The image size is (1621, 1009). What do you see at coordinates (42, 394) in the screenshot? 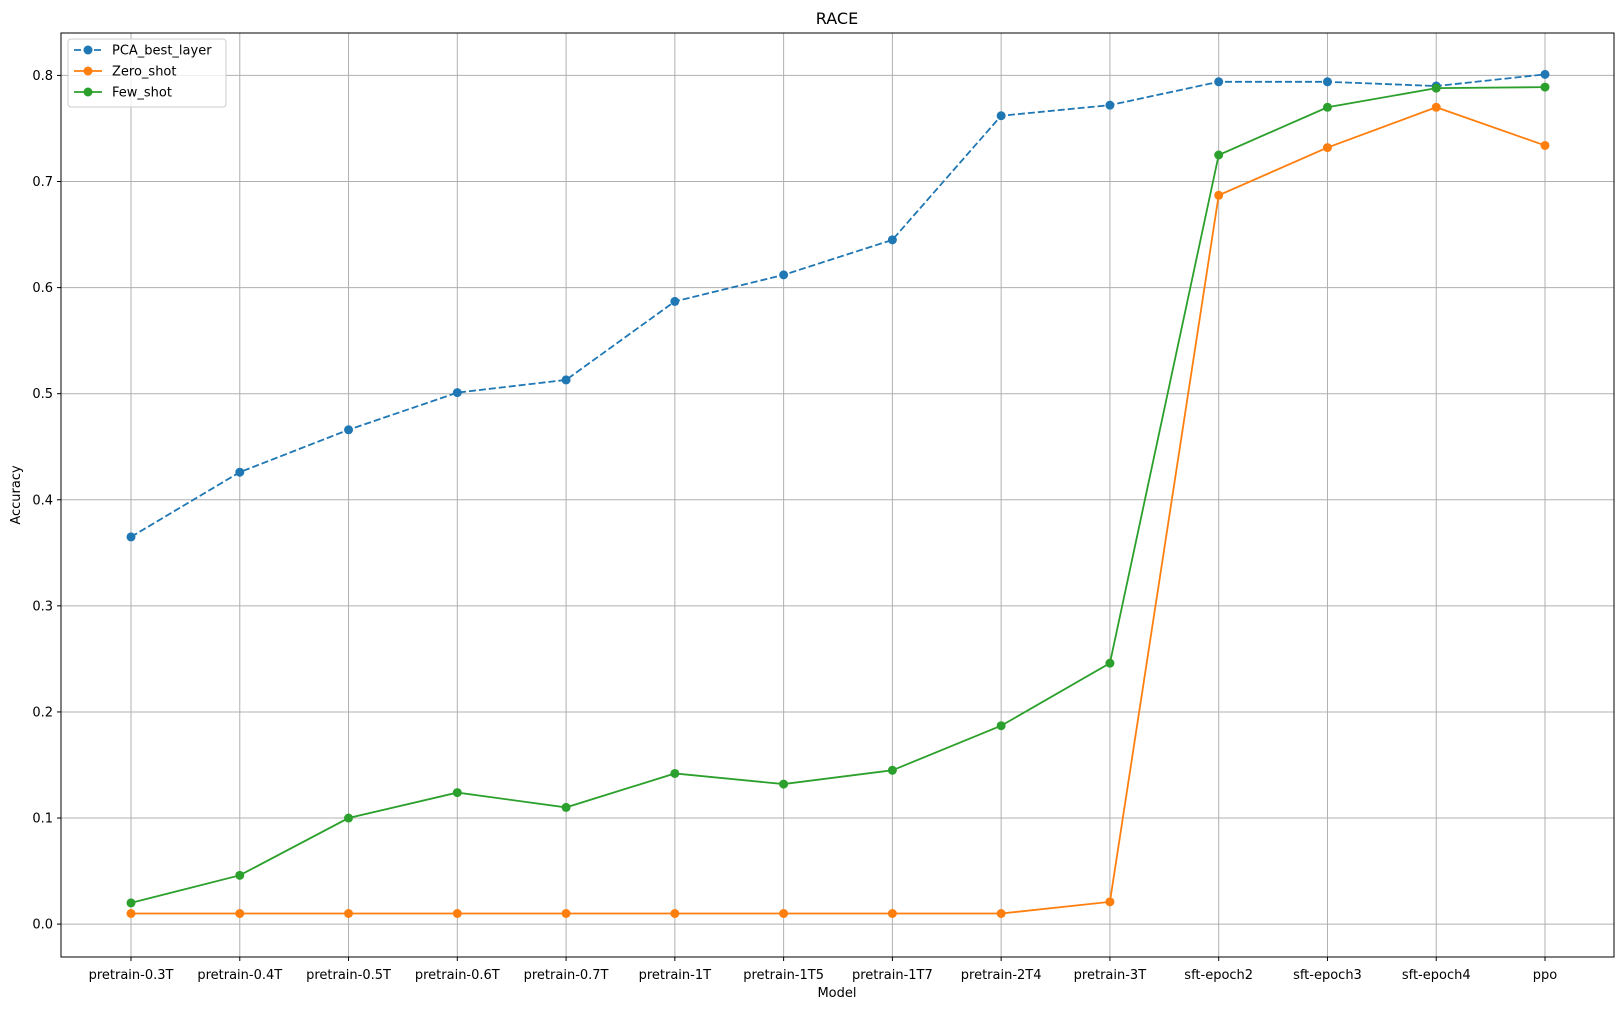
I see `y-tick-label: 0.5` at bounding box center [42, 394].